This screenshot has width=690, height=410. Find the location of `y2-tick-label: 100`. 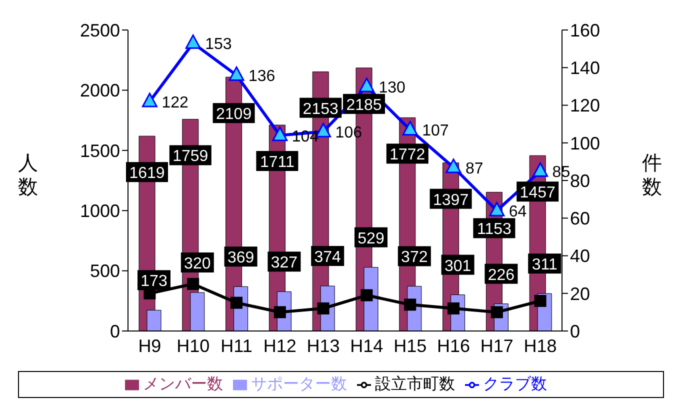

y2-tick-label: 100 is located at coordinates (585, 143).